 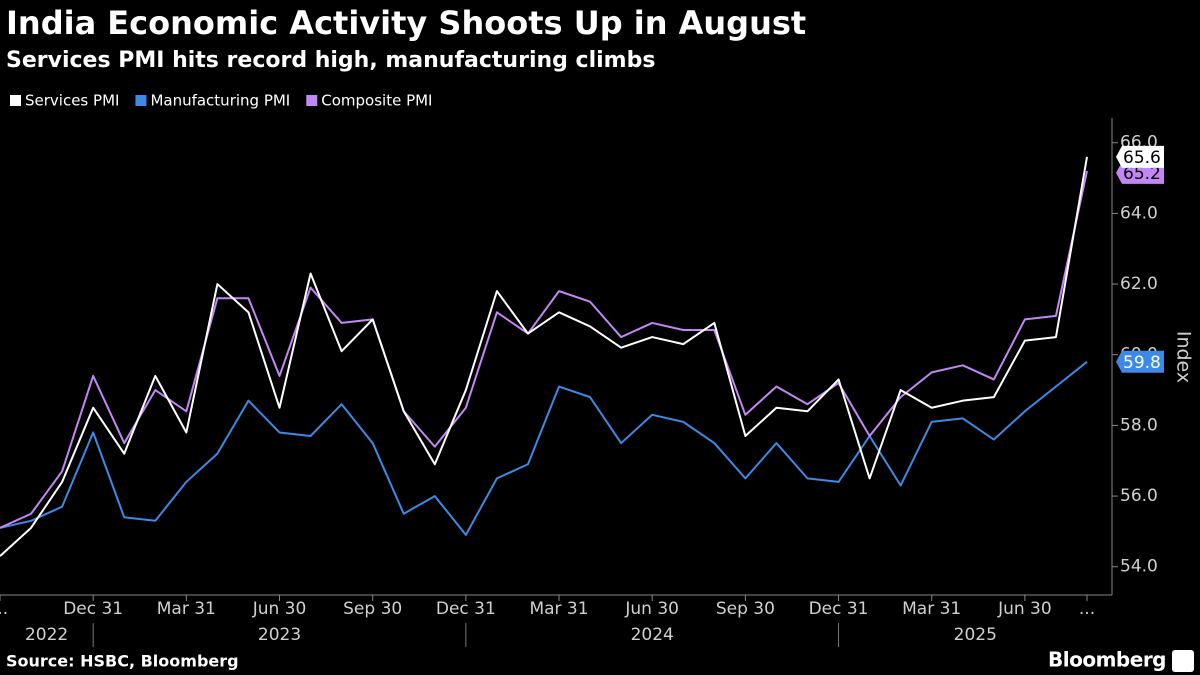 I want to click on legend-label: Manufacturing PMI, so click(x=220, y=101).